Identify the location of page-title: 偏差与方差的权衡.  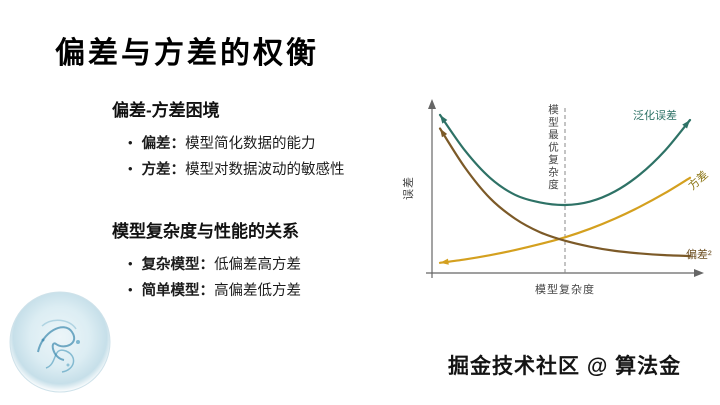
(187, 53).